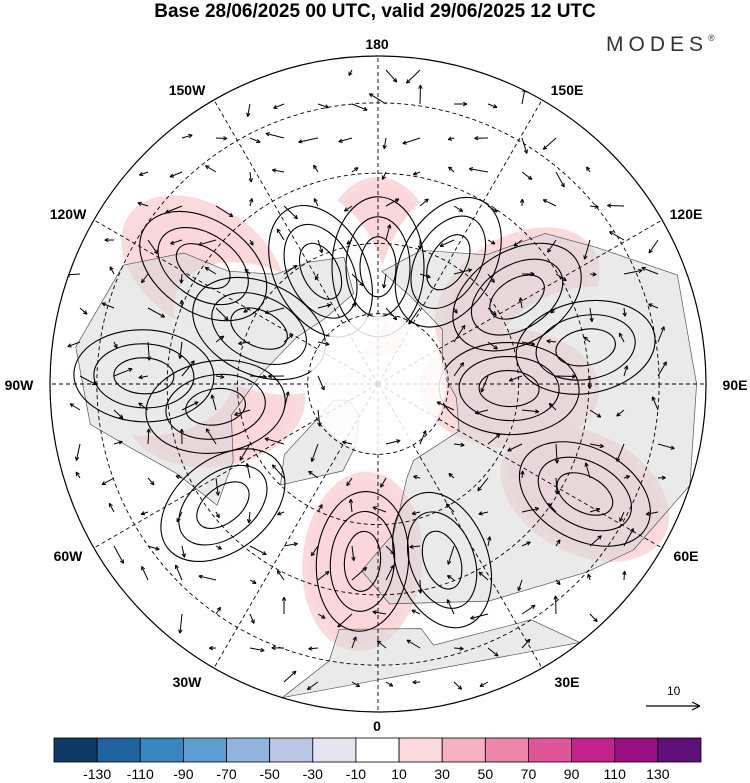 The width and height of the screenshot is (750, 783). What do you see at coordinates (68, 556) in the screenshot?
I see `longitude-label: 60W` at bounding box center [68, 556].